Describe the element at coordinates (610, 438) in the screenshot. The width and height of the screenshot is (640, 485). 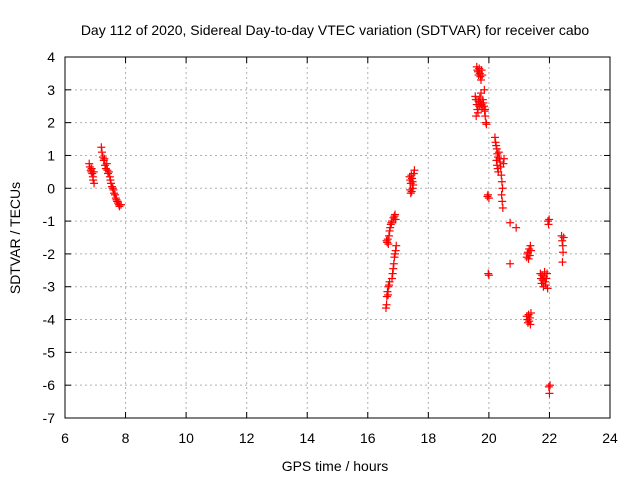
I see `x-tick-label: 24` at that location.